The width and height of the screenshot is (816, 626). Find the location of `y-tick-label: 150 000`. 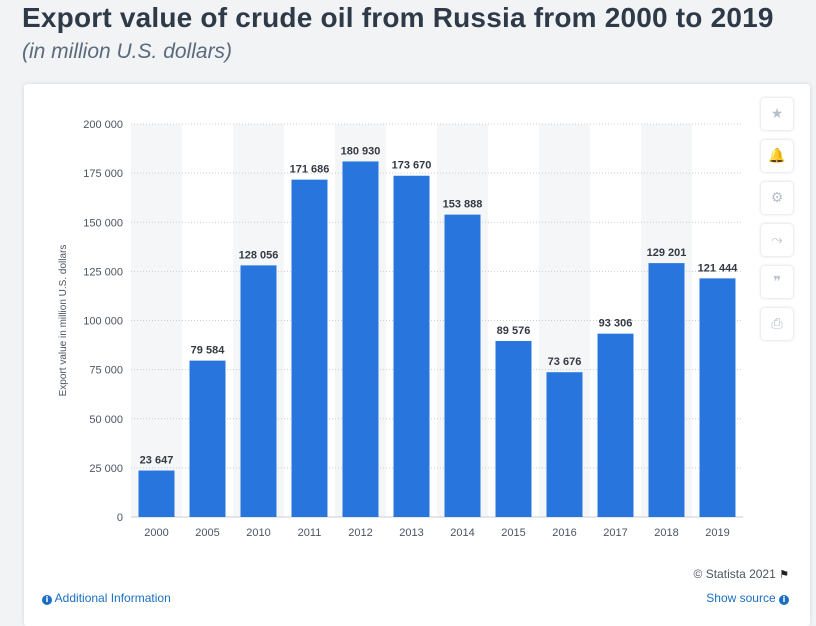

y-tick-label: 150 000 is located at coordinates (103, 223).